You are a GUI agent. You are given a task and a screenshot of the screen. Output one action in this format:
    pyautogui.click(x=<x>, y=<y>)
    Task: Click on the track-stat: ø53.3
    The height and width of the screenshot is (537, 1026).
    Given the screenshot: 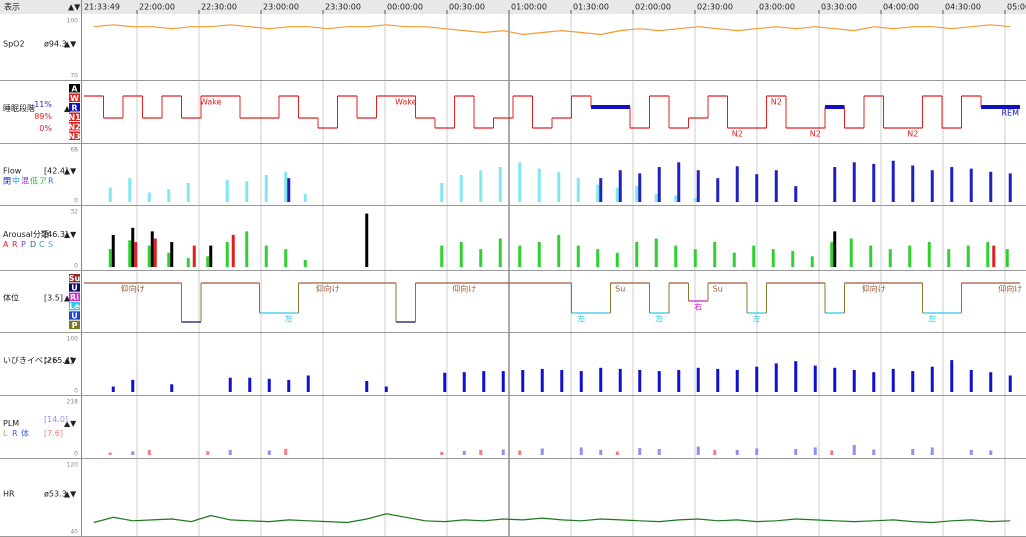 What is the action you would take?
    pyautogui.click(x=55, y=494)
    